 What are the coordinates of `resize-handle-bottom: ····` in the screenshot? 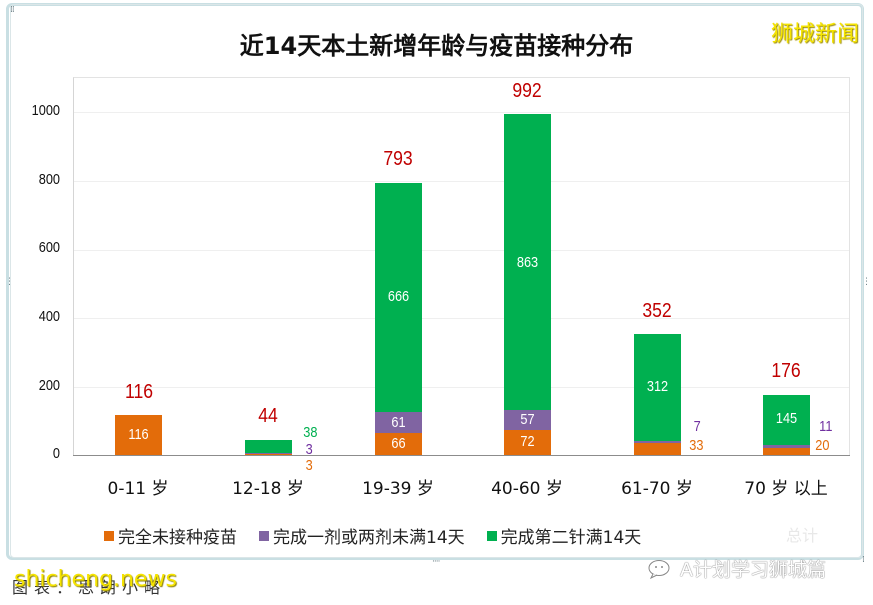 It's located at (436, 562).